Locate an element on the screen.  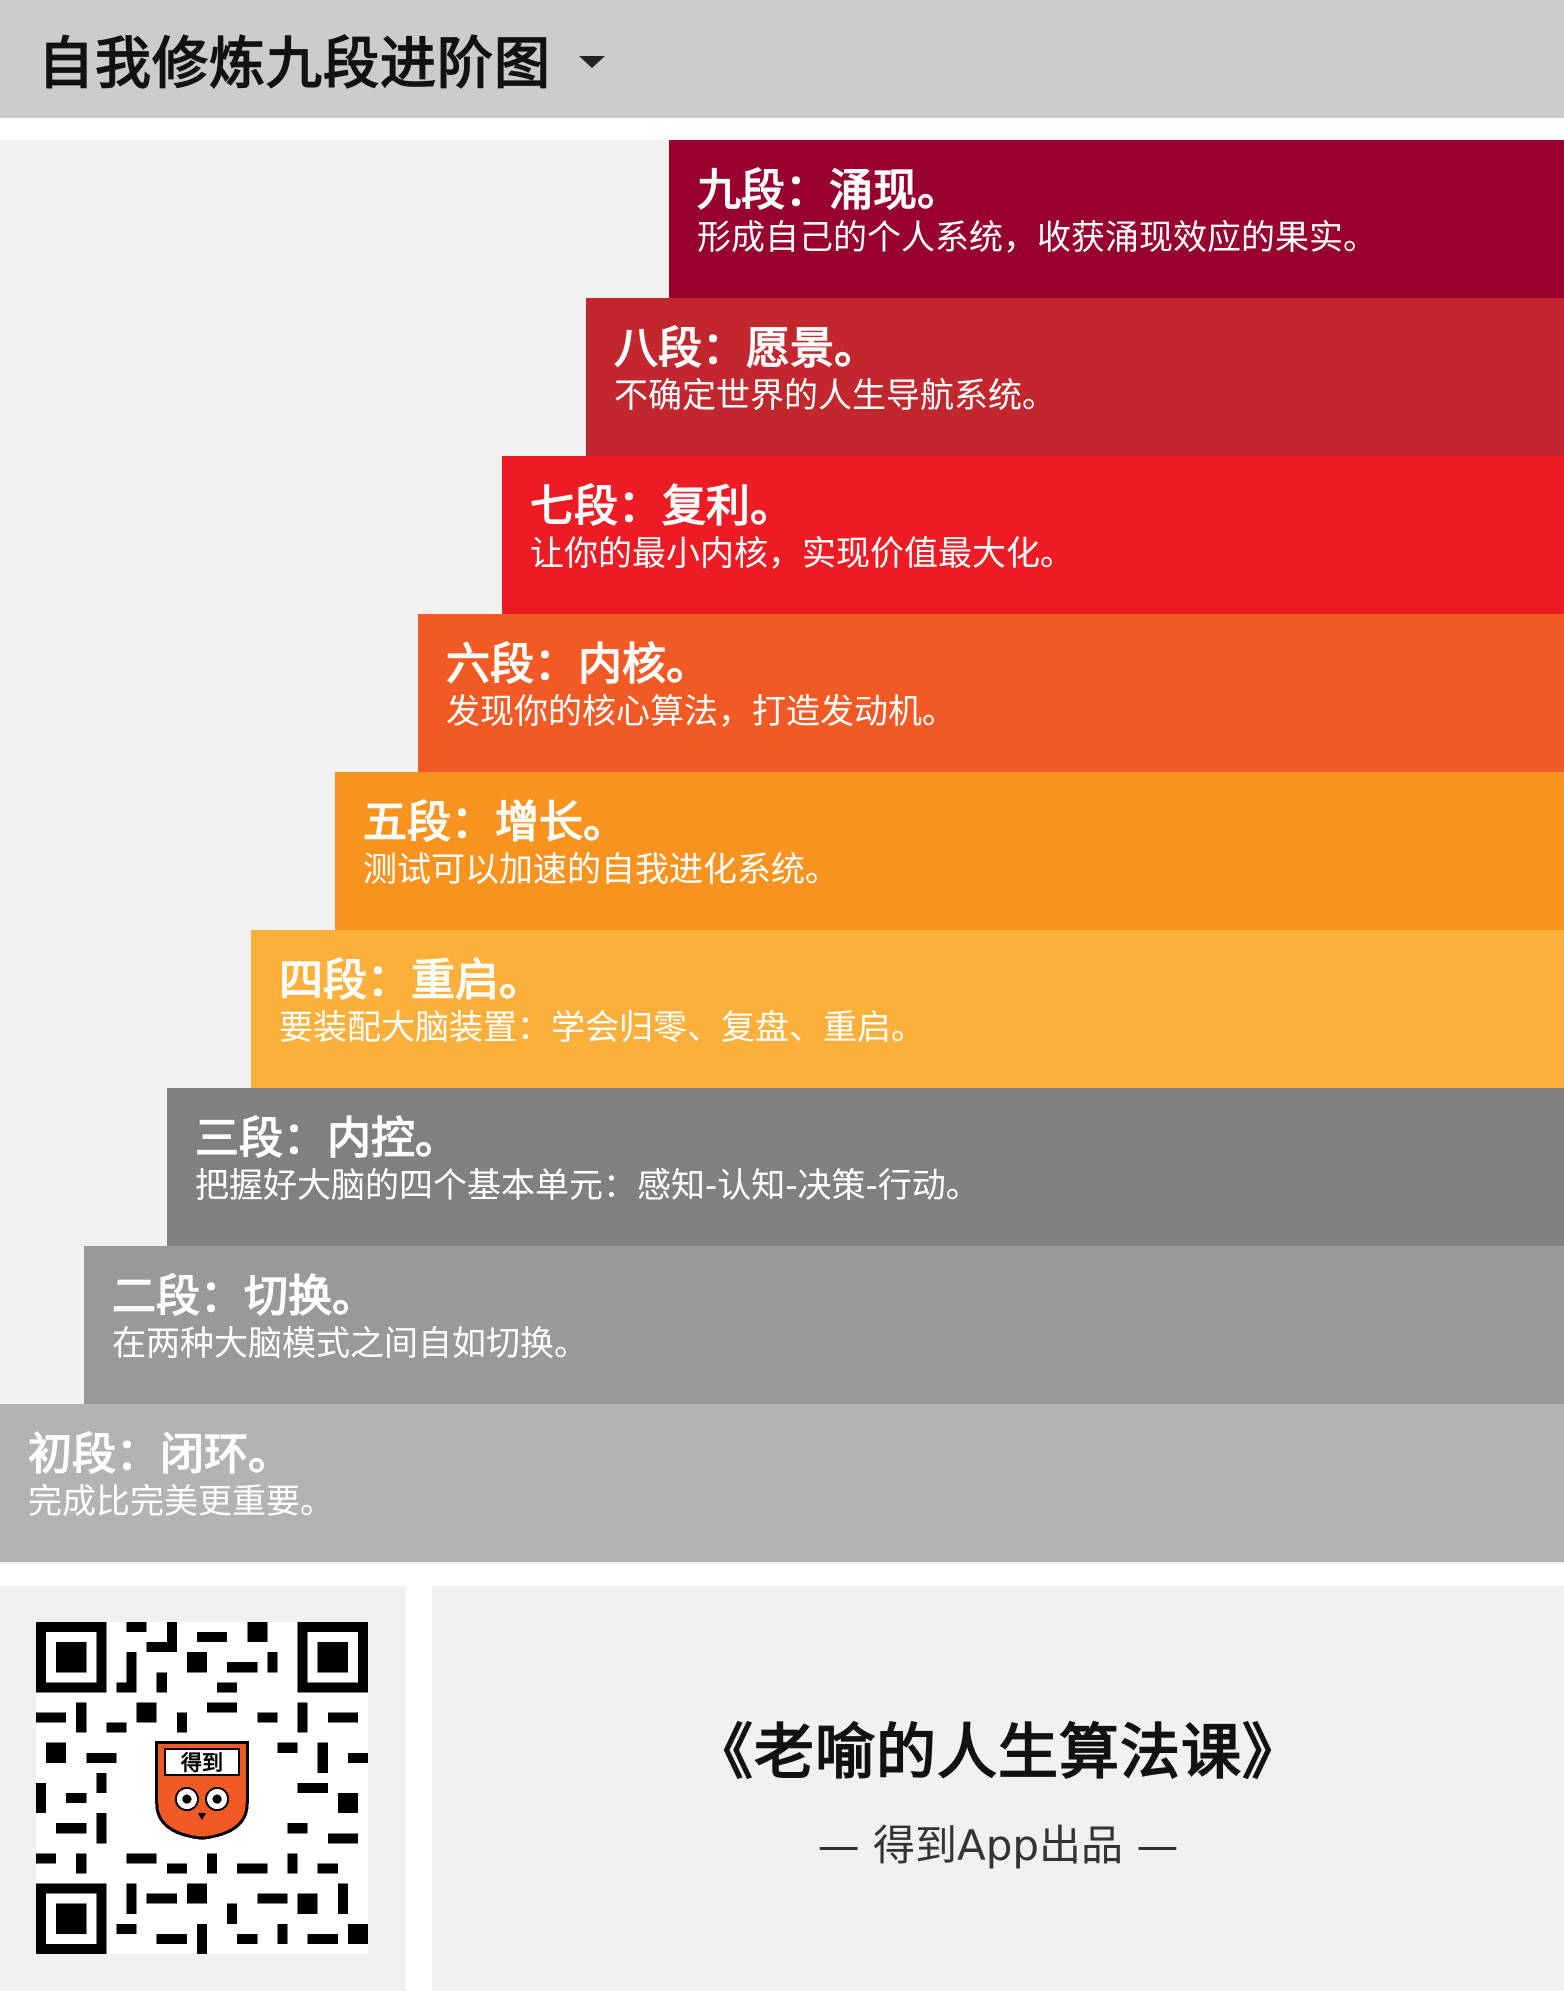
step-desc: 把握好大脑的四个基本单元：感知-认知-决策-行动。 is located at coordinates (587, 1186).